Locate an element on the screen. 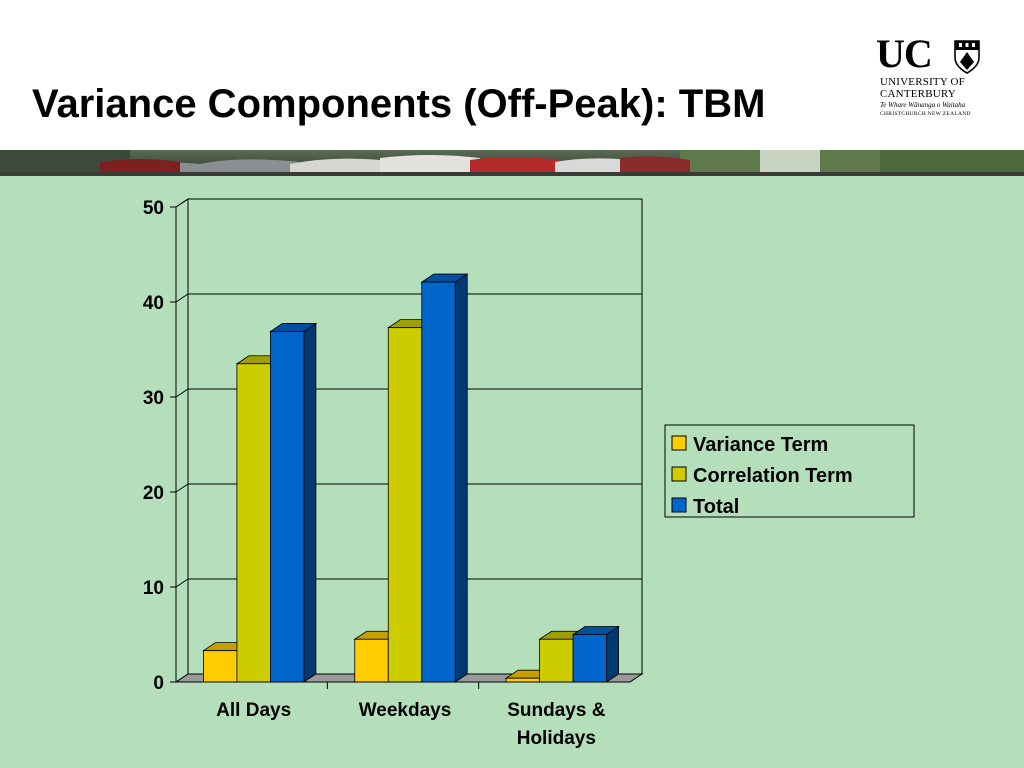 The width and height of the screenshot is (1024, 768). logo-line-maori: Te Whare Wānanga o Waitaha is located at coordinates (923, 105).